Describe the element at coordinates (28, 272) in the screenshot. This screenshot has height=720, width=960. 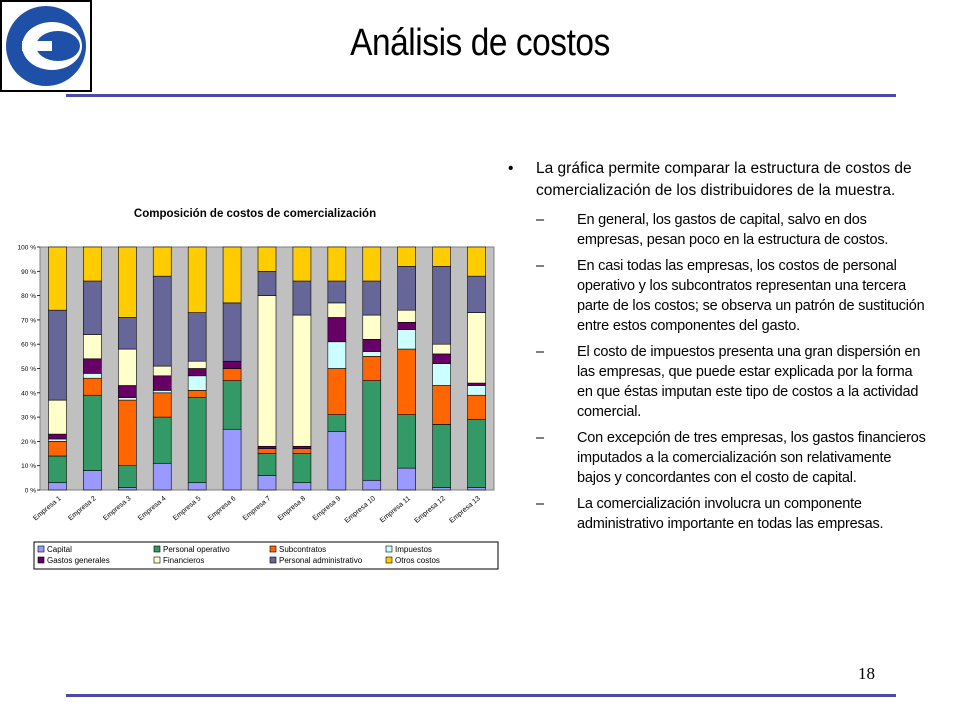
I see `y-tick-label: 90 %` at that location.